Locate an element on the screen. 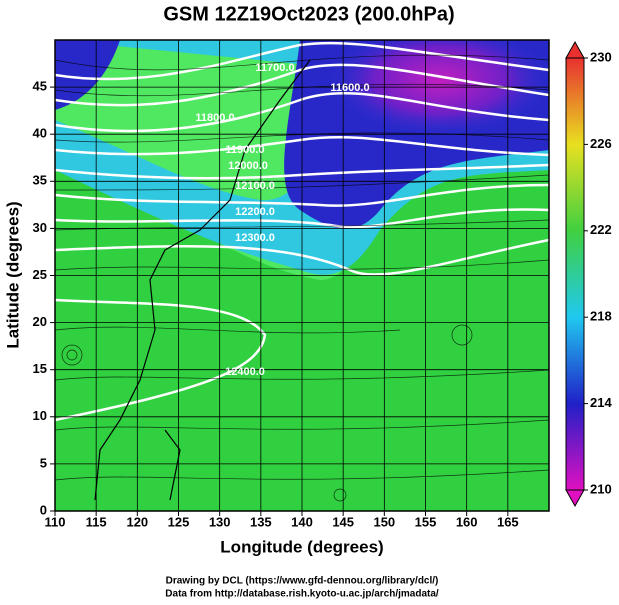 This screenshot has height=605, width=619. y-tick-label: 20 is located at coordinates (40, 321).